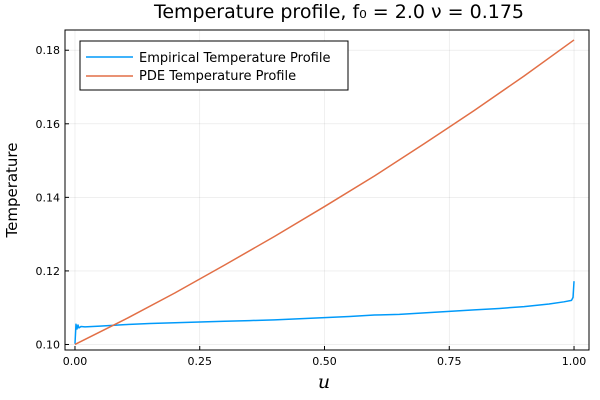  I want to click on x-tick-label: 0.50, so click(324, 361).